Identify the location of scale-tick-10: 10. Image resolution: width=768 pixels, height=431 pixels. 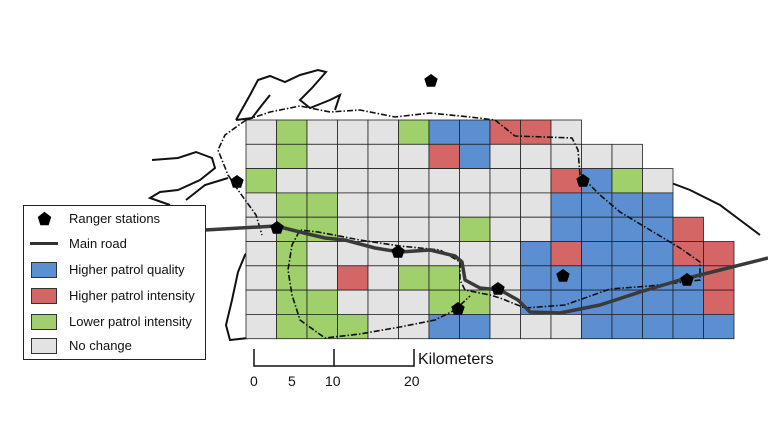
(333, 381).